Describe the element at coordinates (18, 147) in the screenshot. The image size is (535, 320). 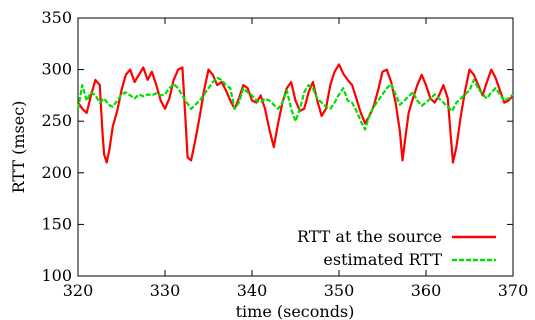
I see `y-axis-label: RTT (msec)` at that location.